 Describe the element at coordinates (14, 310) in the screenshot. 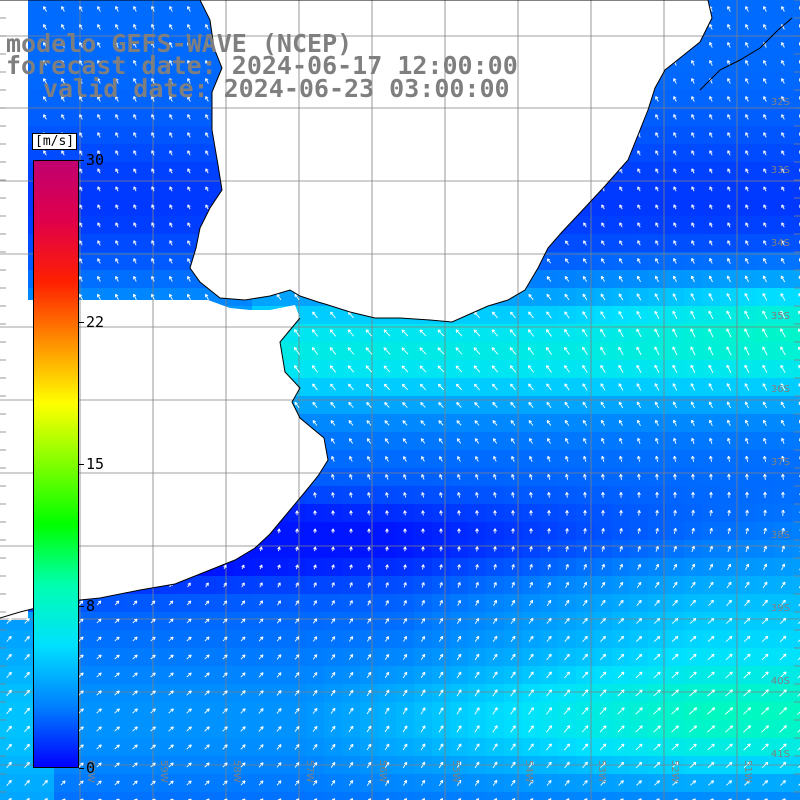

I see `land-strip` at that location.